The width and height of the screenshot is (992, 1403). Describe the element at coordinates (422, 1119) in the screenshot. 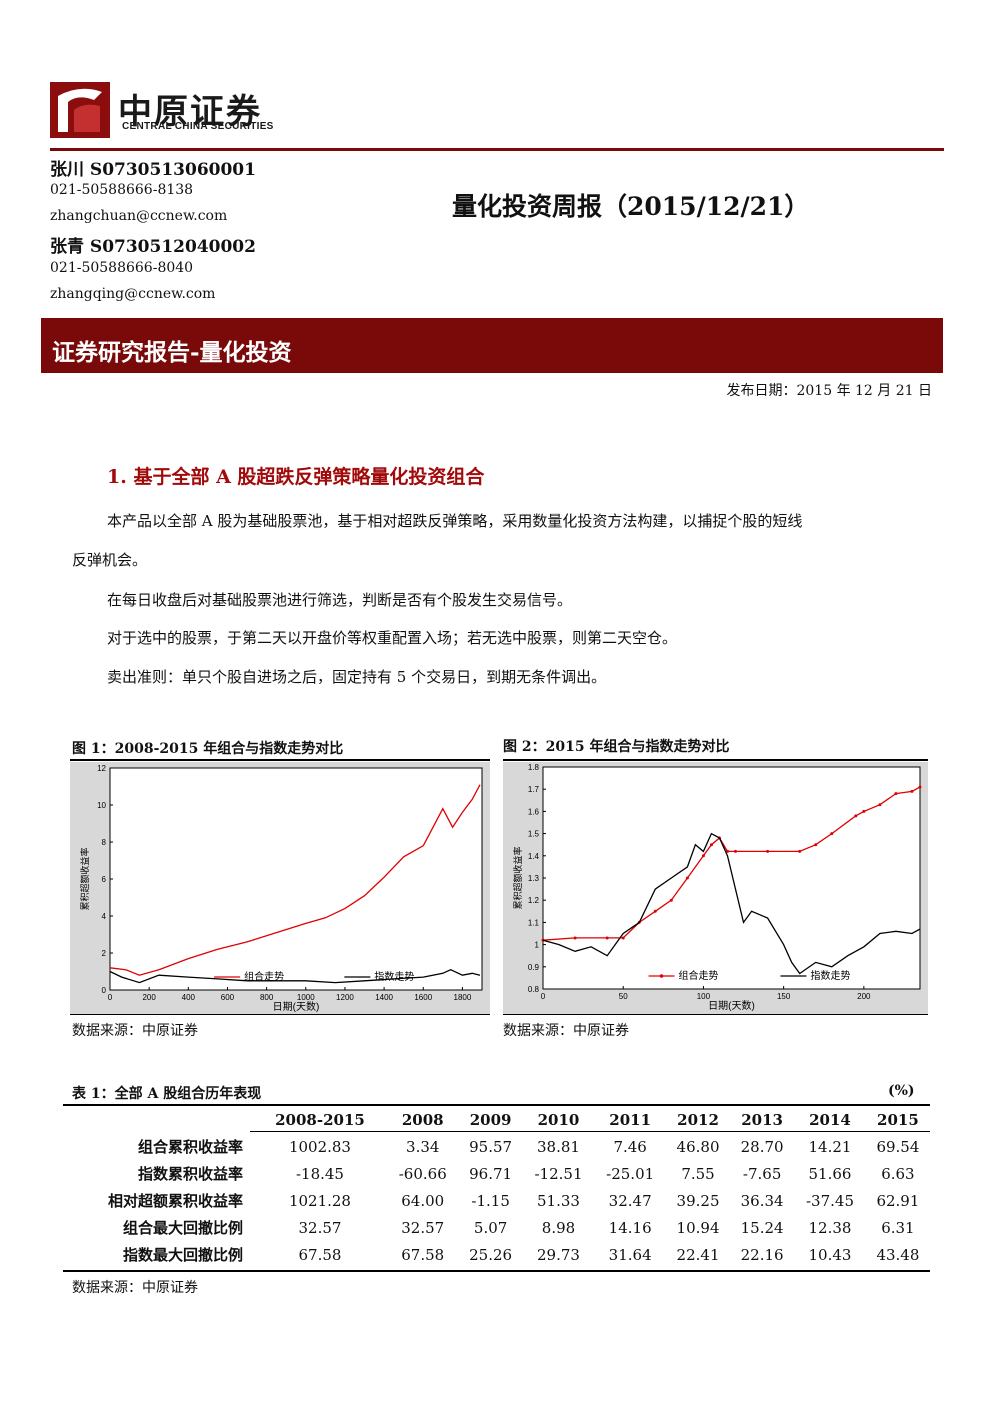

I see `table-header-cell: 2008` at that location.